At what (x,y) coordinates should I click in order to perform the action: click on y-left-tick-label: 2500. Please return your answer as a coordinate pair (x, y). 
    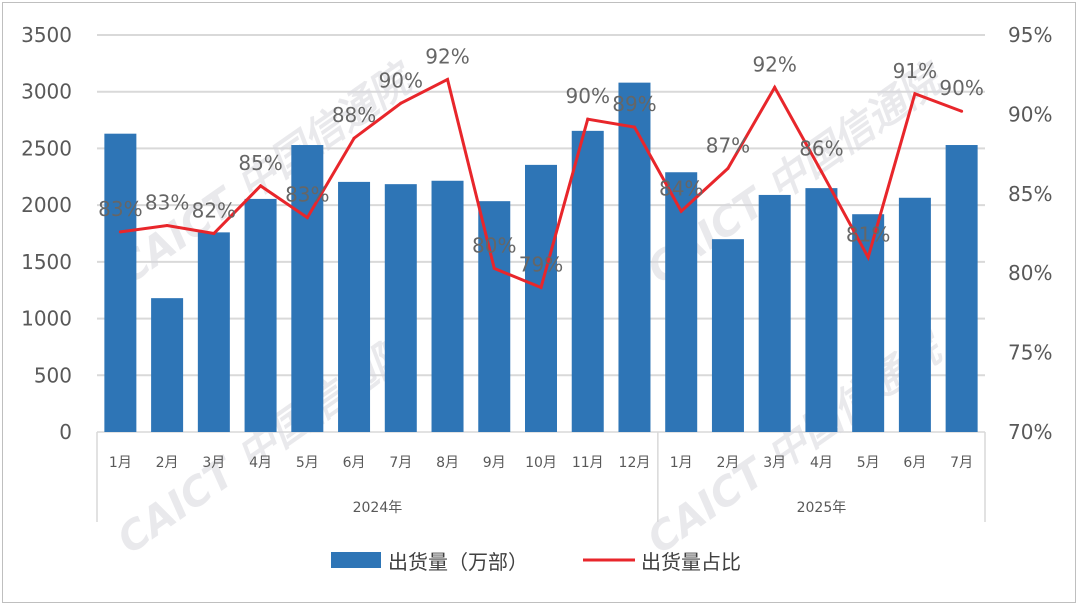
    Looking at the image, I should click on (46, 148).